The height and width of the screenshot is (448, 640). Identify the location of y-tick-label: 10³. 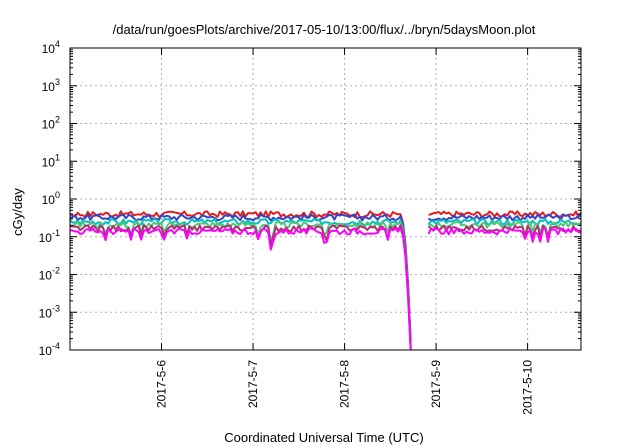
(51, 85).